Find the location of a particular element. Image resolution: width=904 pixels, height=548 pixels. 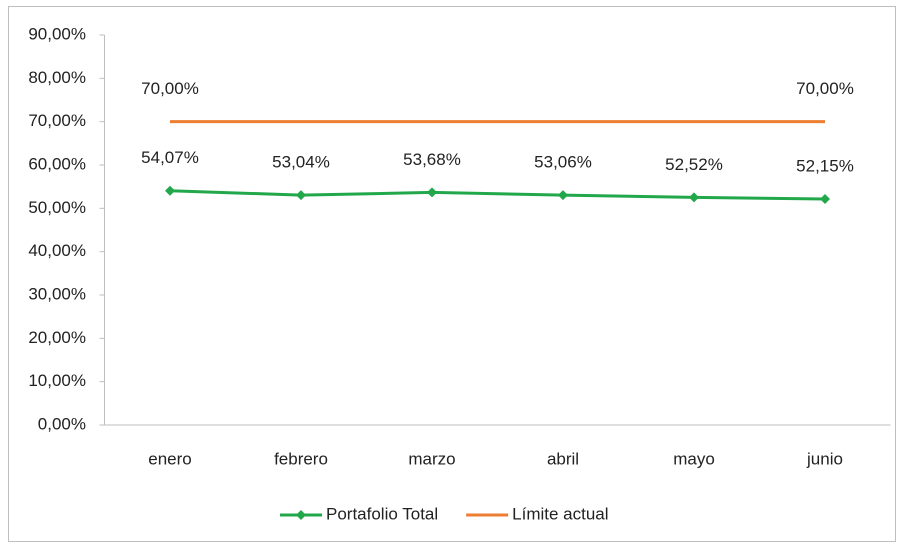

y-tick-label: 10,00% is located at coordinates (57, 380).